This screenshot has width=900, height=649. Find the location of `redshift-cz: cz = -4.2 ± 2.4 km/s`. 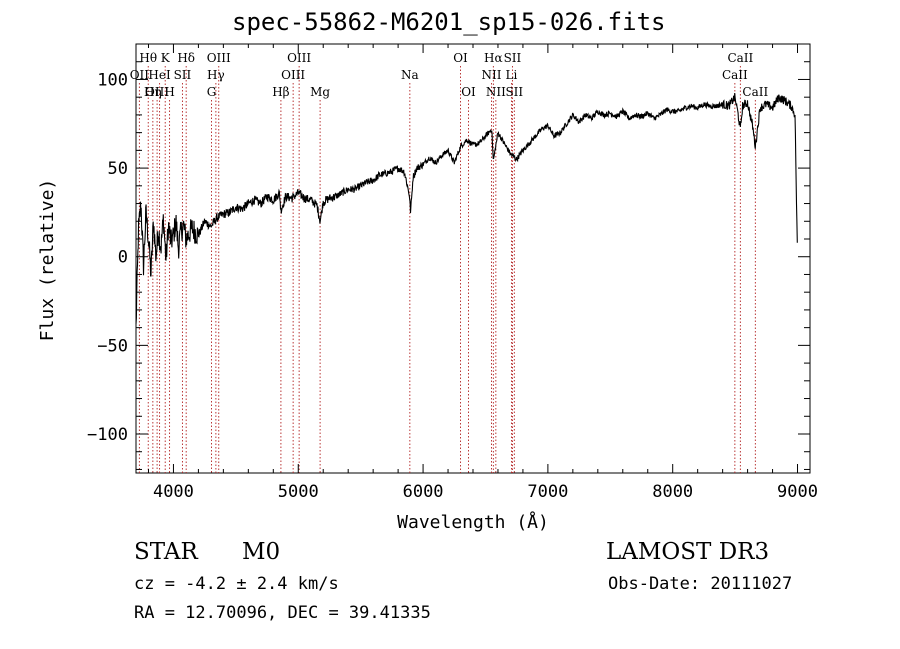

redshift-cz: cz = -4.2 ± 2.4 km/s is located at coordinates (236, 584).